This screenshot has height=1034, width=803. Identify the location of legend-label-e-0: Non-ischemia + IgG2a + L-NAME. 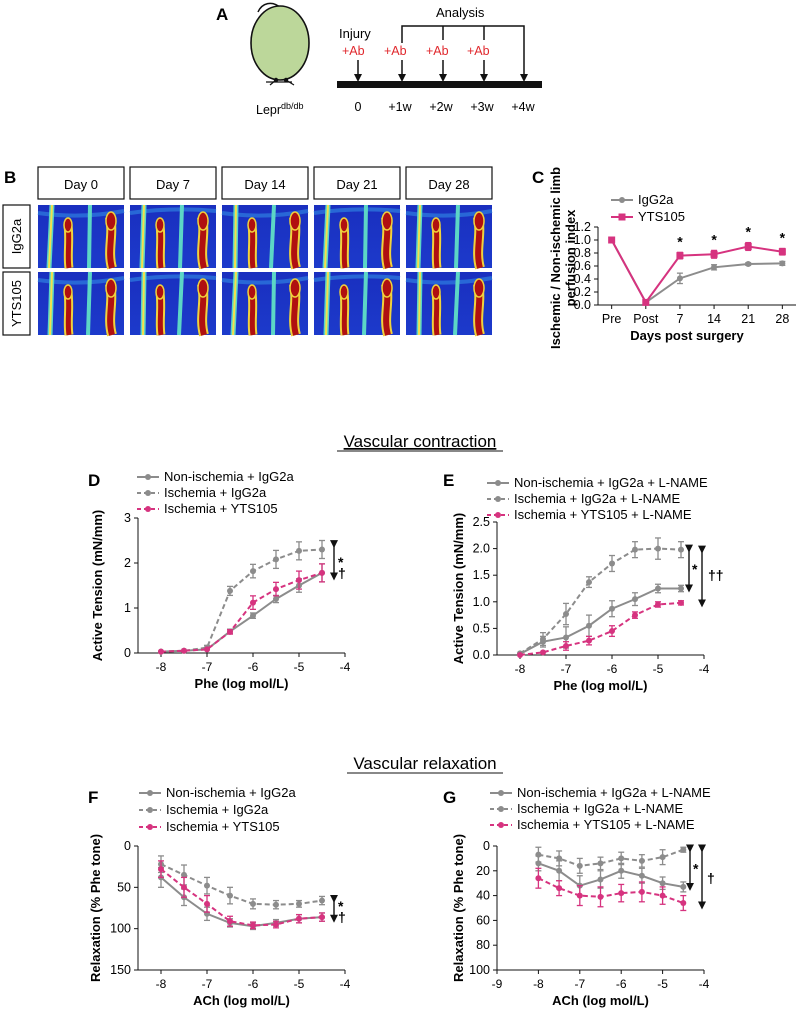
(611, 482).